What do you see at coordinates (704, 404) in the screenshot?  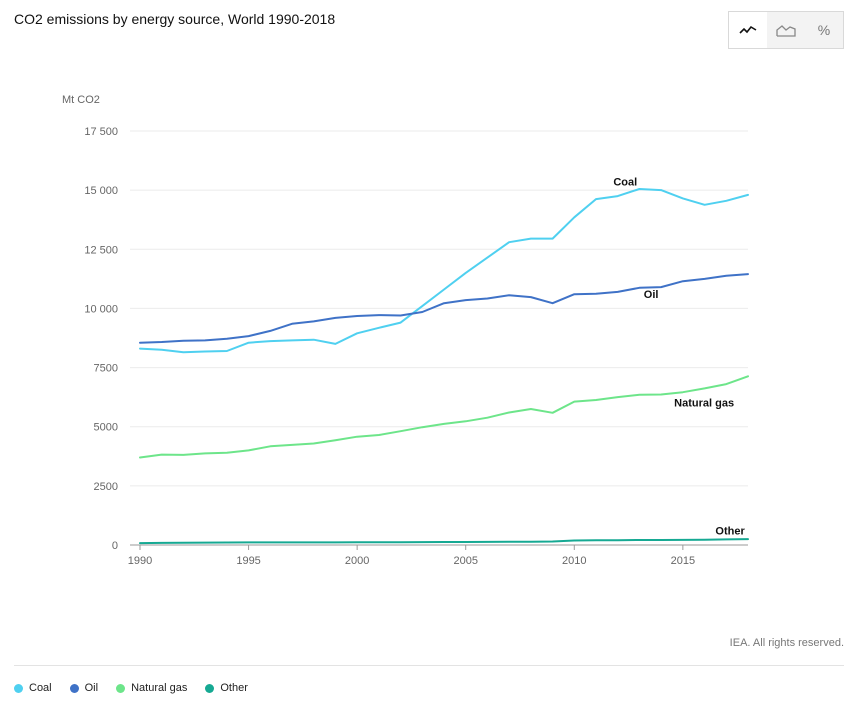 I see `series-label-natural-gas: Natural gas` at bounding box center [704, 404].